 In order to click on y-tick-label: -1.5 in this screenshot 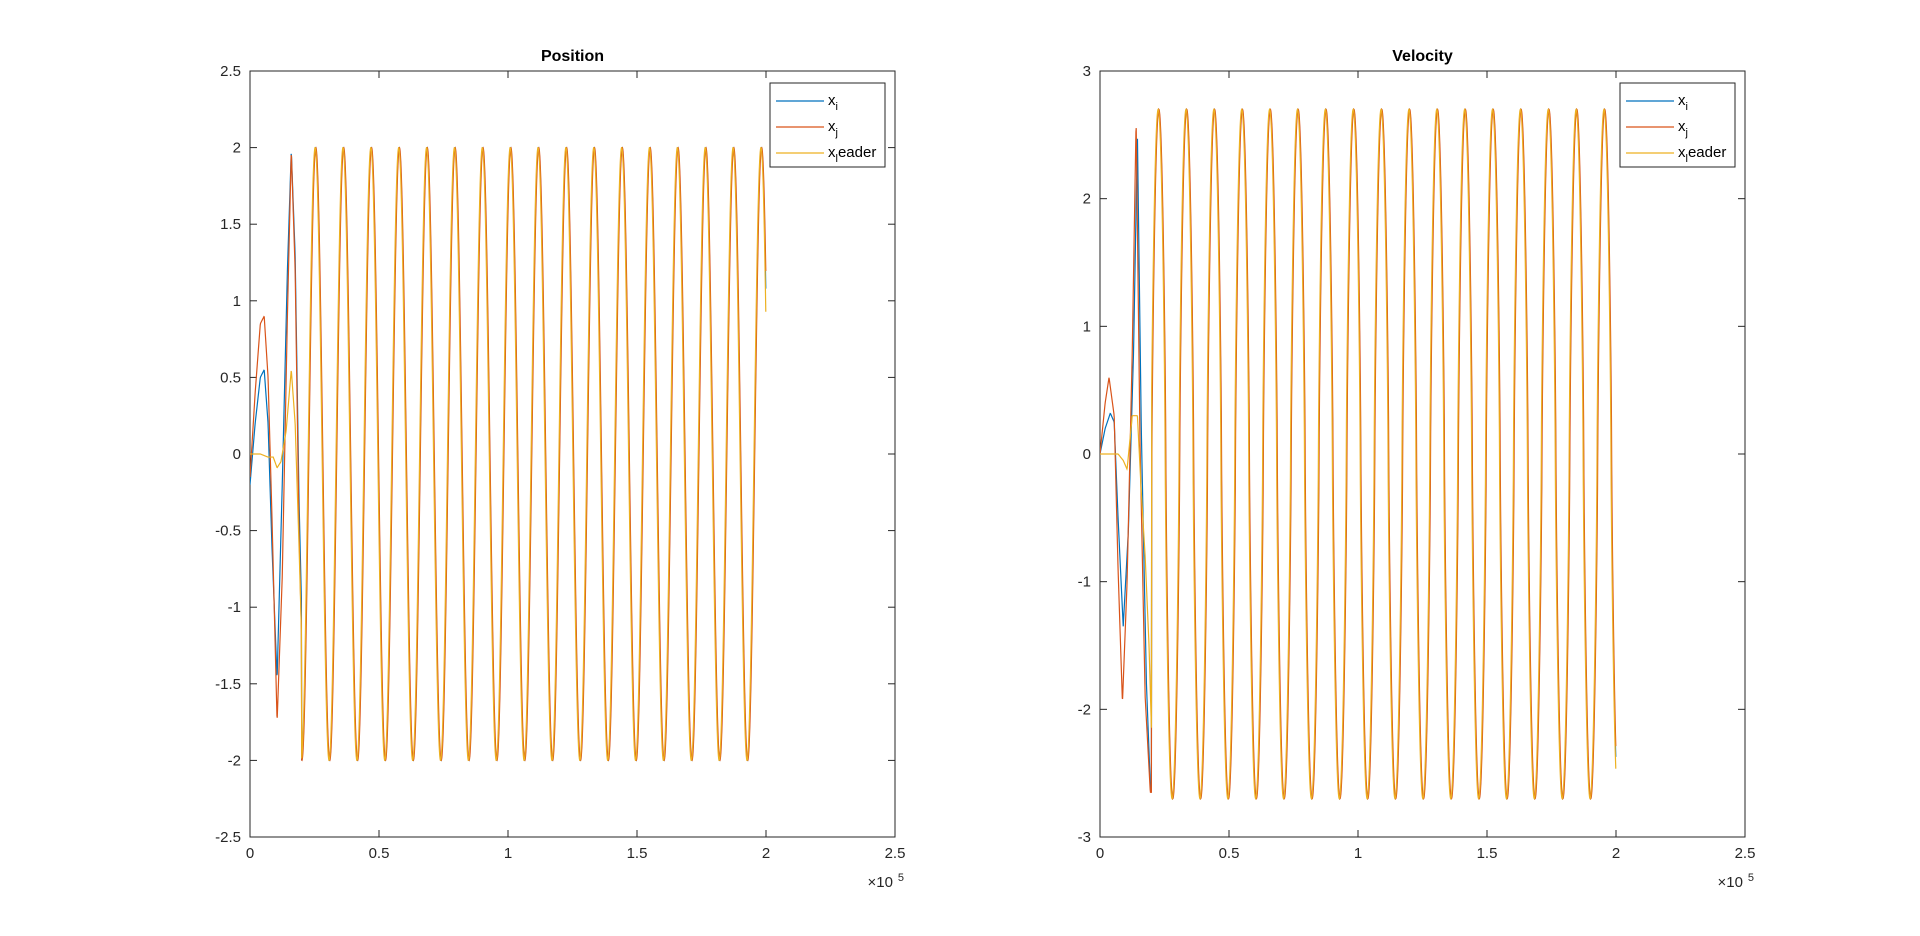, I will do `click(228, 684)`.